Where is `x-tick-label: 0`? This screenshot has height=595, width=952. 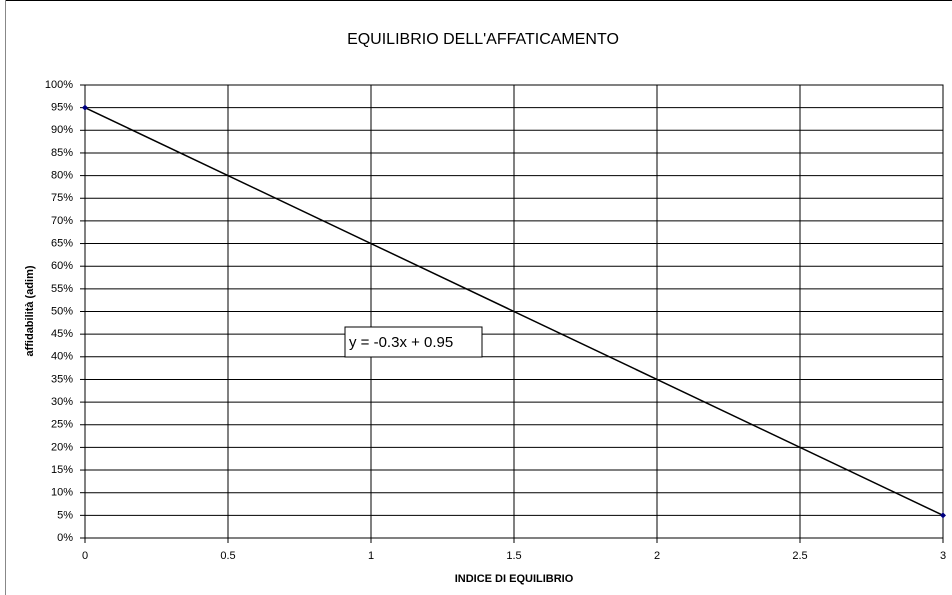
x-tick-label: 0 is located at coordinates (85, 556).